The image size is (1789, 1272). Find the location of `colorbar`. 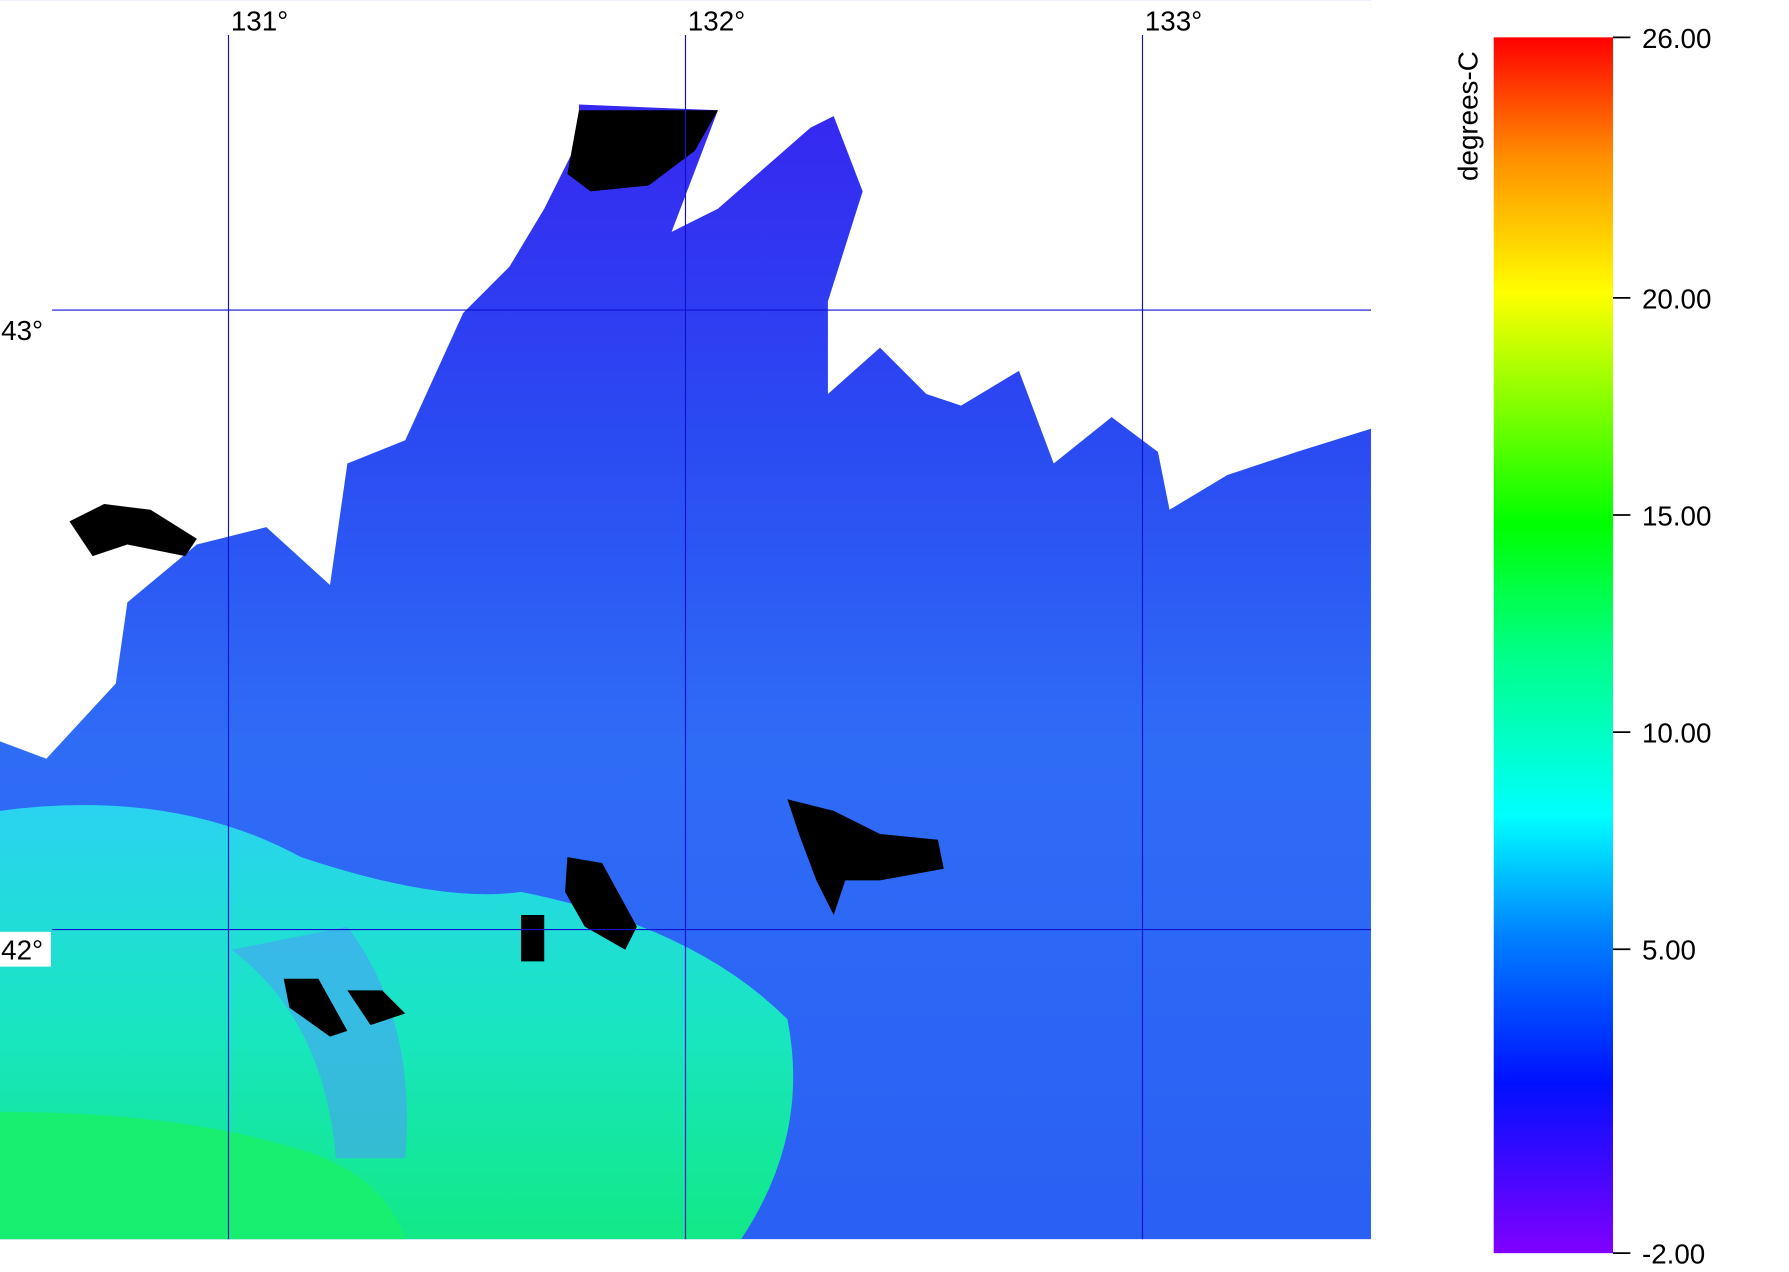

colorbar is located at coordinates (1553, 645).